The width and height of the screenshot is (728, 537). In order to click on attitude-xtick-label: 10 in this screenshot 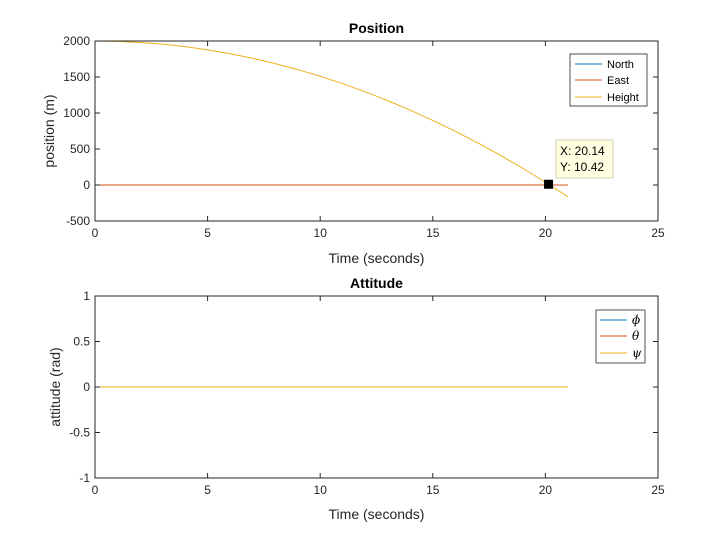, I will do `click(321, 490)`.